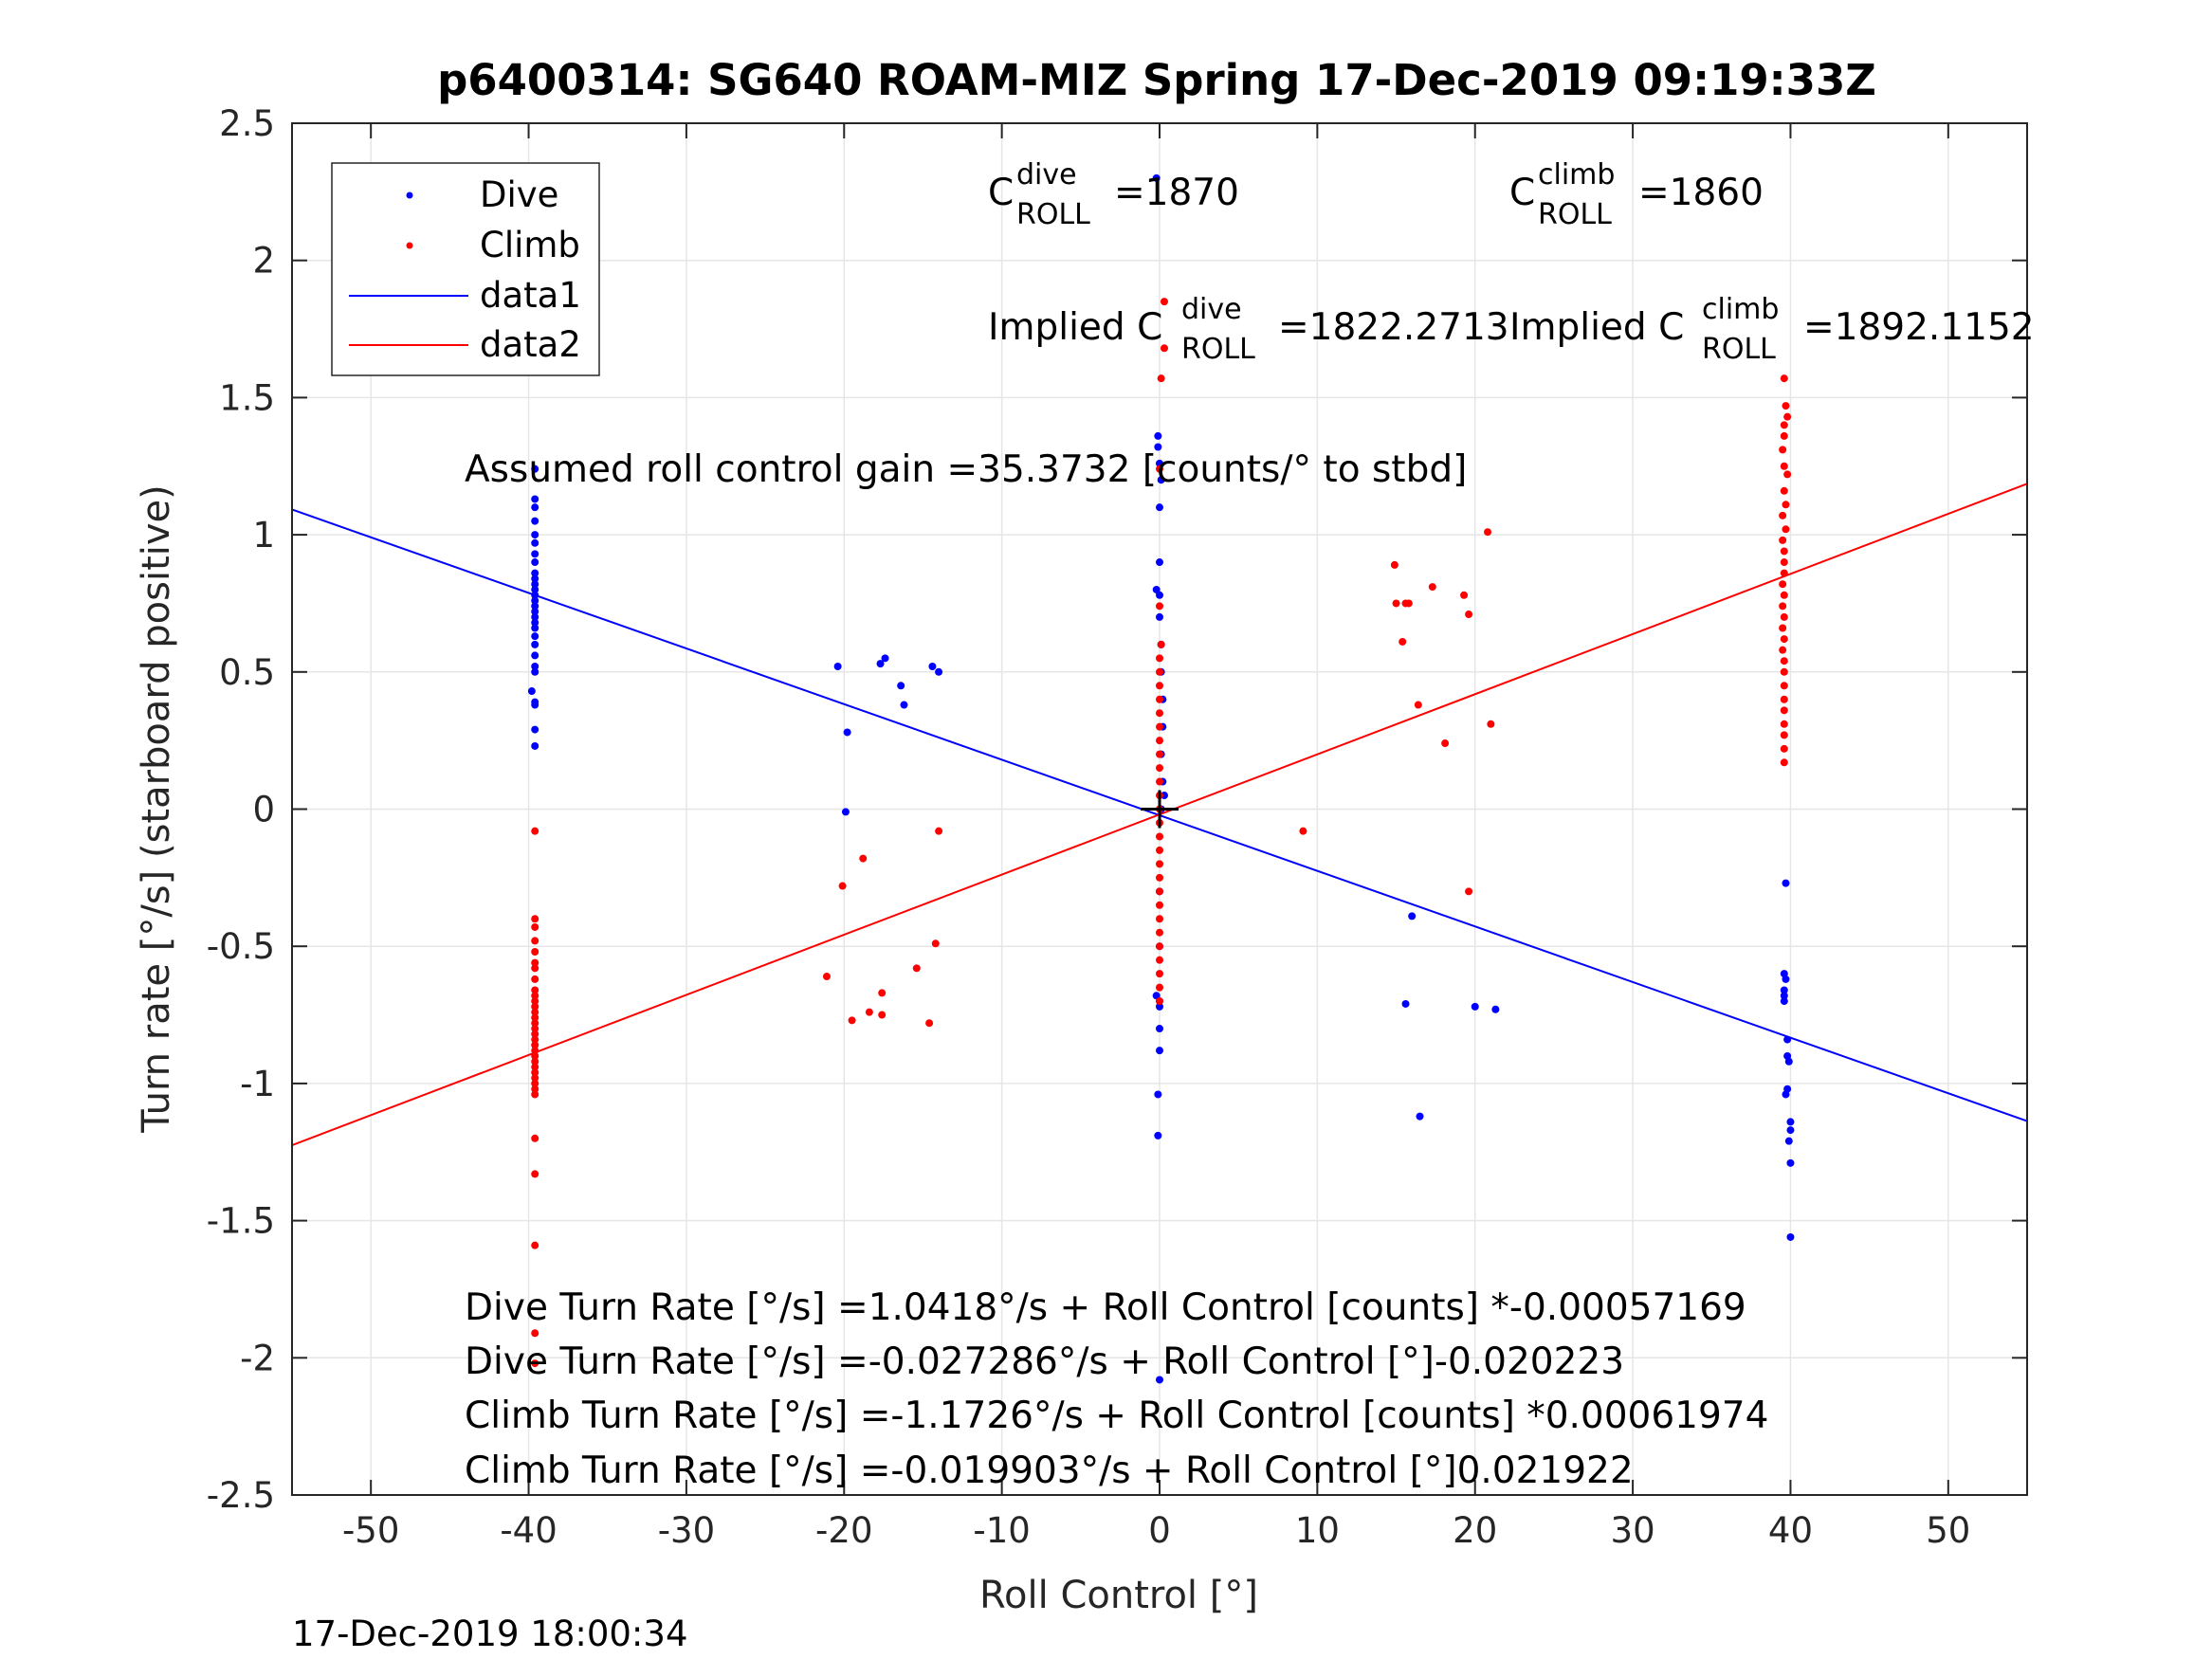 The width and height of the screenshot is (2212, 1659). What do you see at coordinates (1211, 309) in the screenshot?
I see `implied-dive-sup: dive` at bounding box center [1211, 309].